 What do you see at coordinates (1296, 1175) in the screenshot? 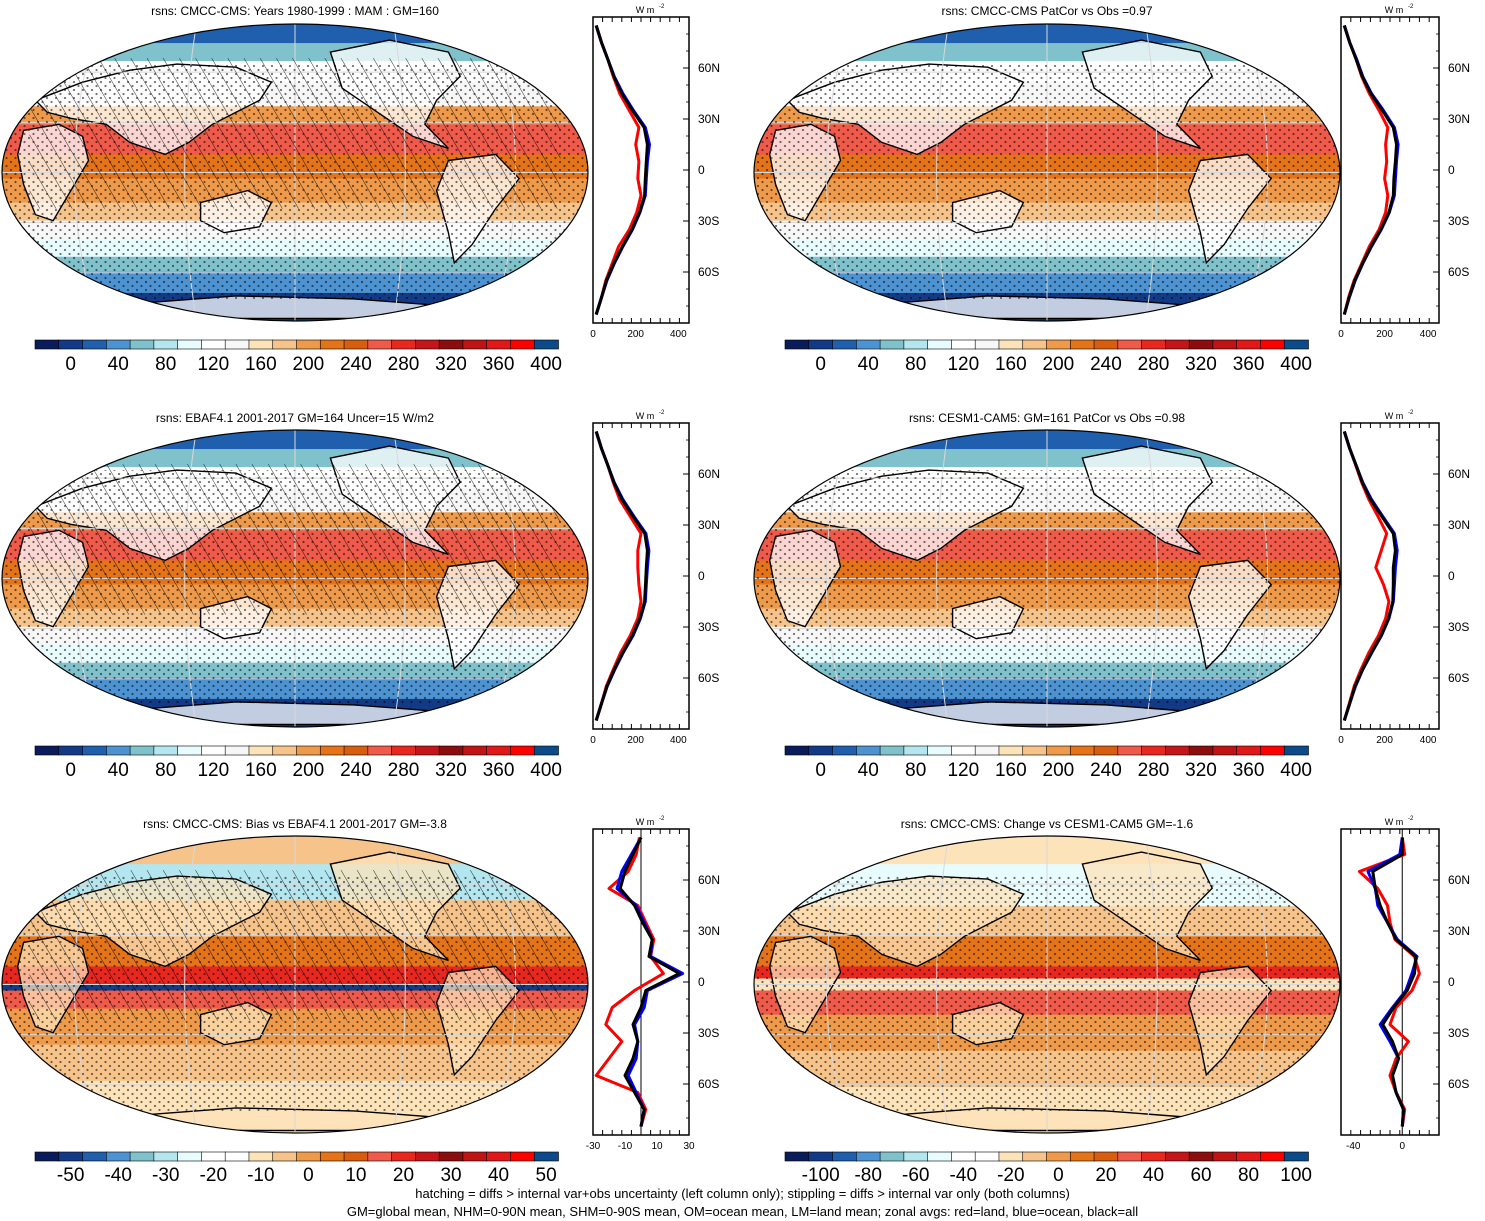
I see `colorbar-tick-label: 100` at bounding box center [1296, 1175].